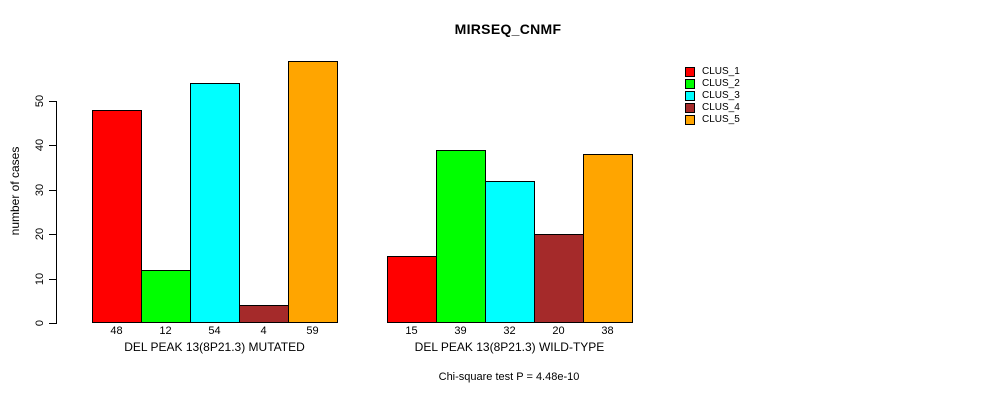 This screenshot has width=990, height=400. Describe the element at coordinates (411, 331) in the screenshot. I see `bar-value-label: 15` at that location.